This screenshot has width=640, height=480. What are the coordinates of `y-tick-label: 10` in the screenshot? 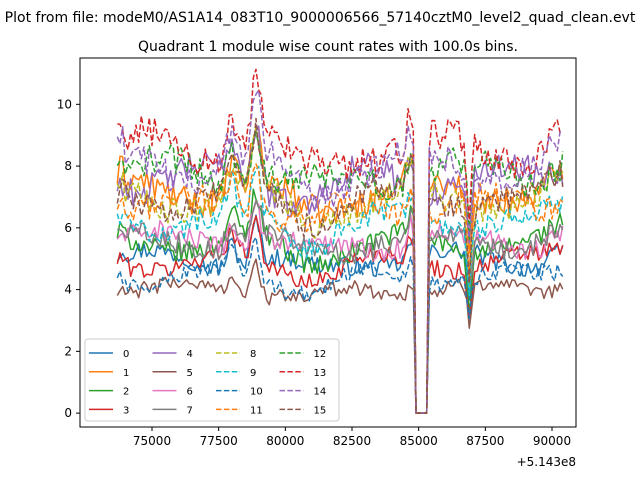 It's located at (64, 104).